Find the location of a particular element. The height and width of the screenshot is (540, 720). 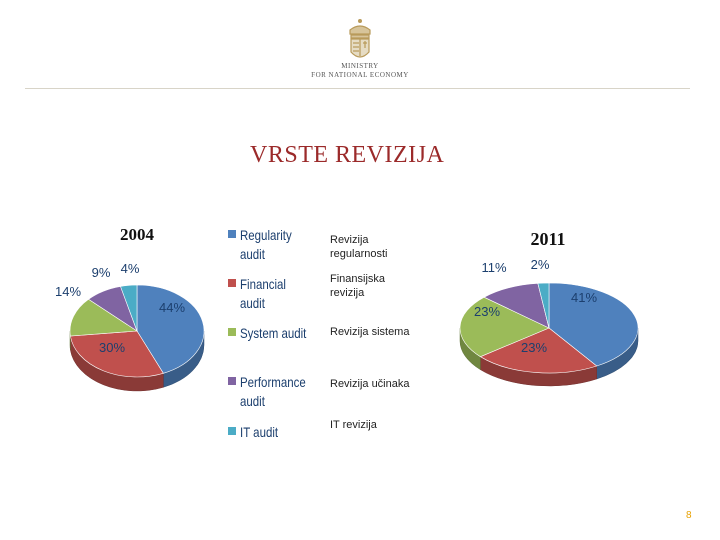

coat-of-arms-logo is located at coordinates (360, 38).